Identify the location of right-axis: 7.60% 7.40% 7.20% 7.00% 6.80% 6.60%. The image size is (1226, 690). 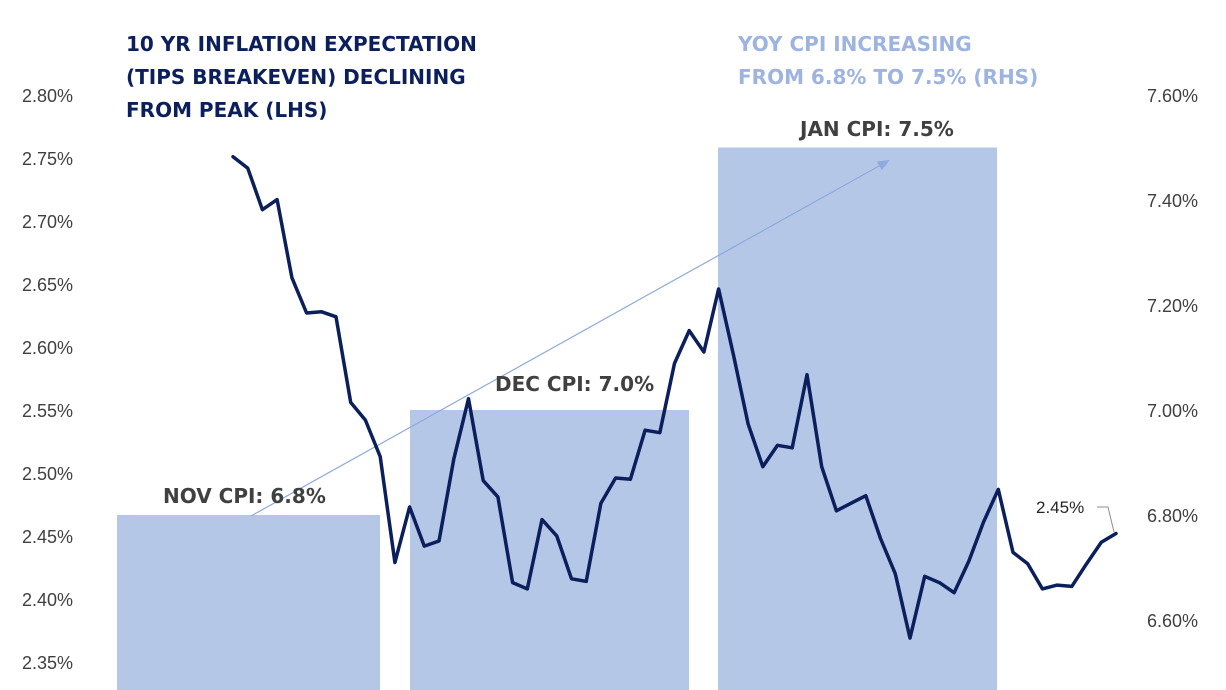
(1172, 358).